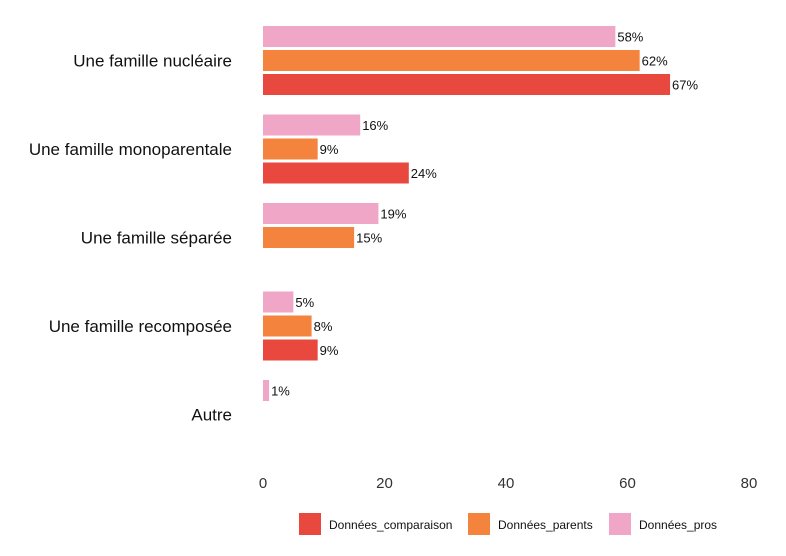  Describe the element at coordinates (467, 84) in the screenshot. I see `bar-donnees-comparaison-une-famille-nucleaire` at that location.